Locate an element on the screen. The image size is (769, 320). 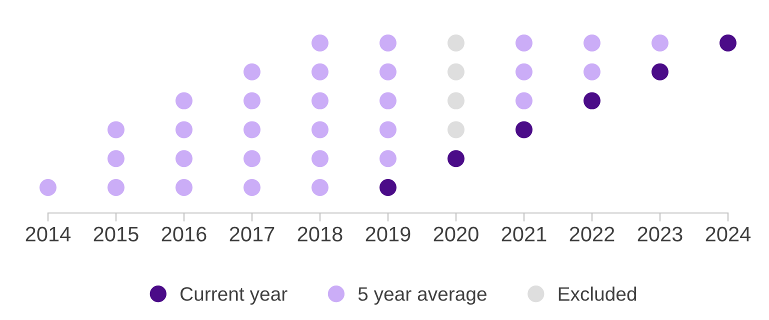
x-tick-label: 2021 is located at coordinates (524, 234).